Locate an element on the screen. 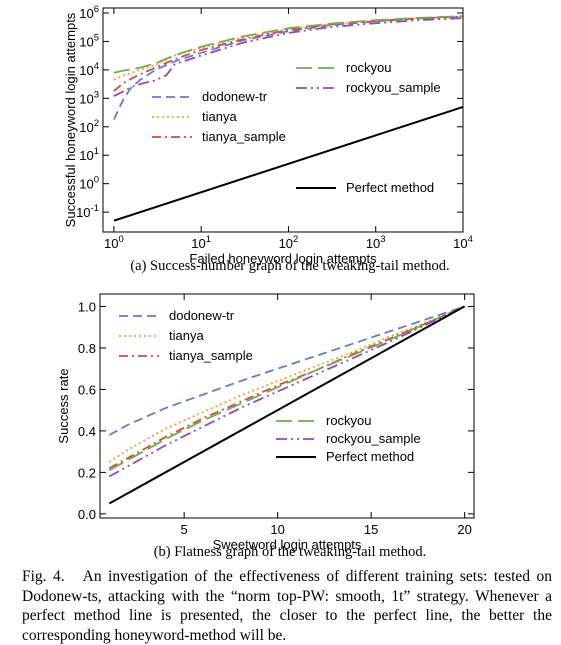  y-tick-label: 0.2 is located at coordinates (87, 472).